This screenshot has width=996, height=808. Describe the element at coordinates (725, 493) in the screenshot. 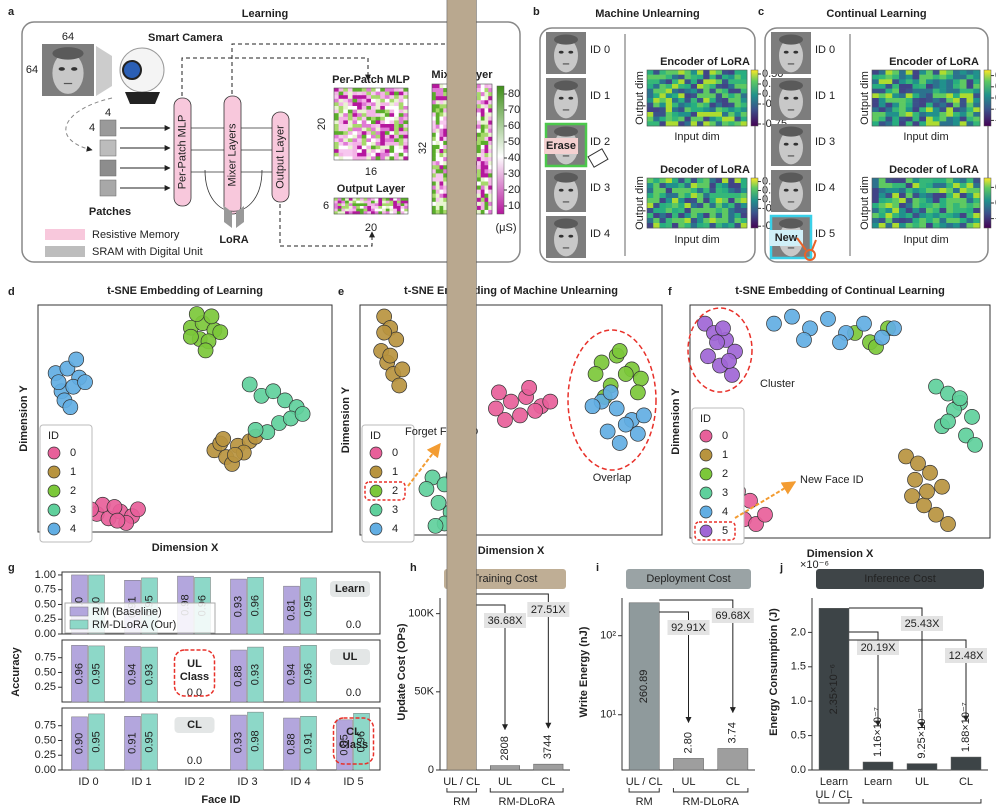

I see `legend-label: 3` at that location.